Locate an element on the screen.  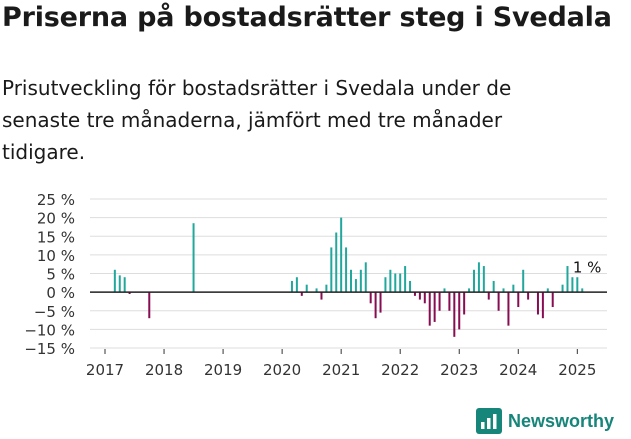
y-axis: 25 %20 %15 %10 %5 %0 %−5 %−10 %−15 % is located at coordinates (49, 274).